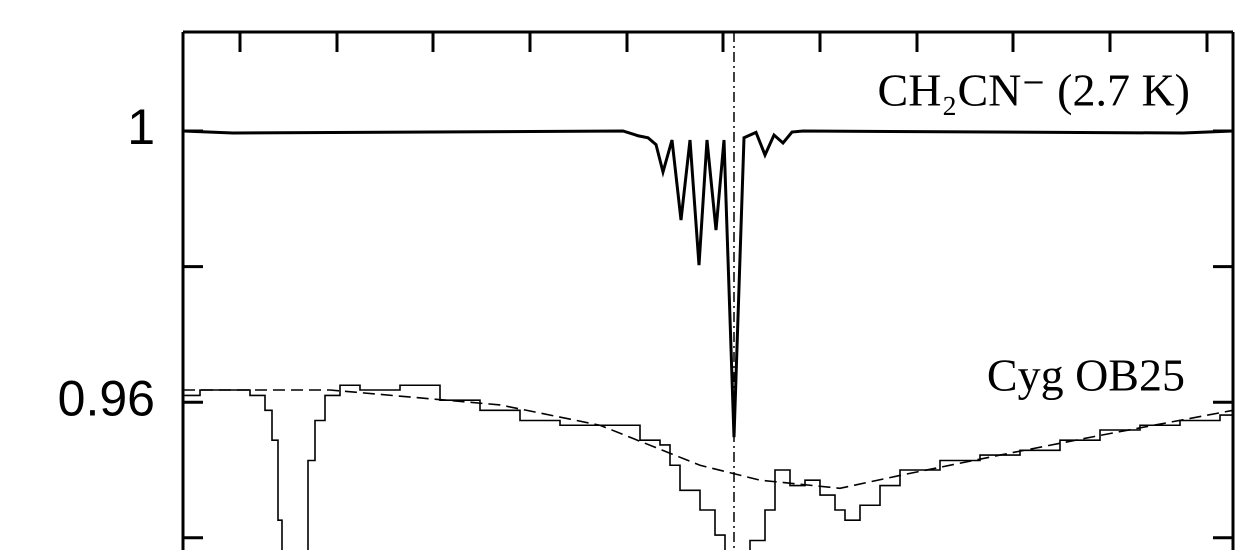 The height and width of the screenshot is (550, 1257). I want to click on series-label: CH₂CN⁻ (2.7 K), so click(1034, 90).